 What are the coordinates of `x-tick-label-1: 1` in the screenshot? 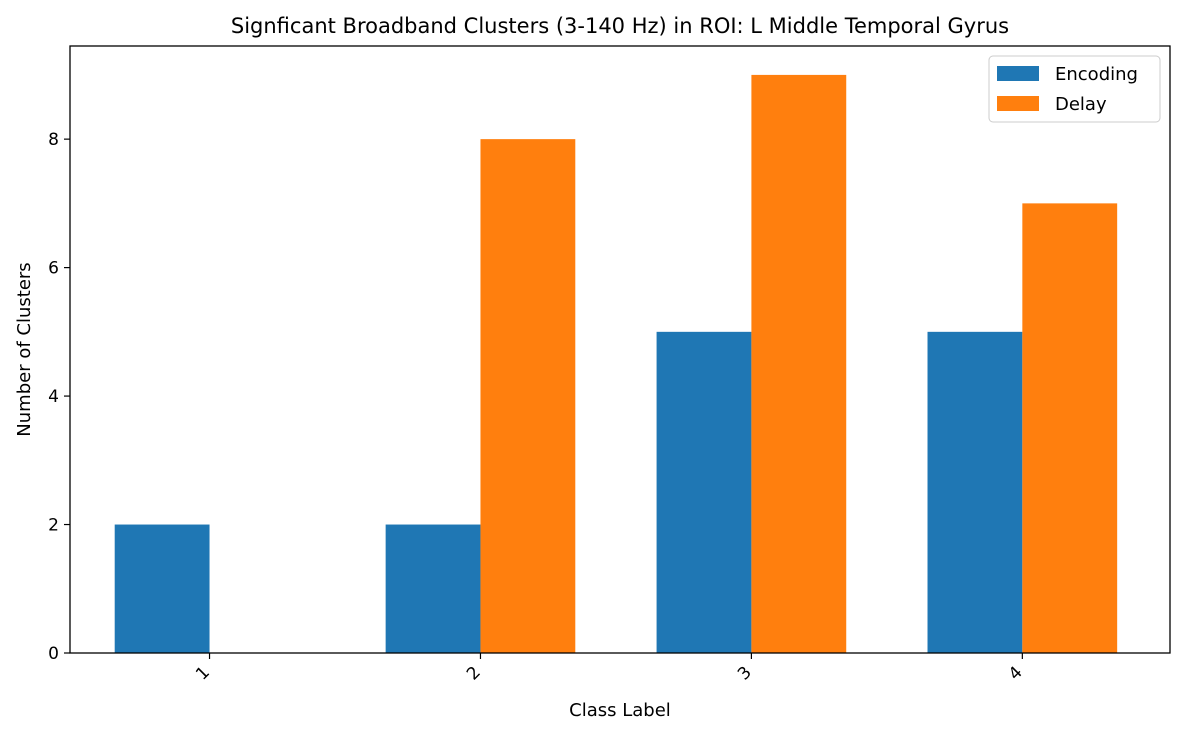 It's located at (203, 674).